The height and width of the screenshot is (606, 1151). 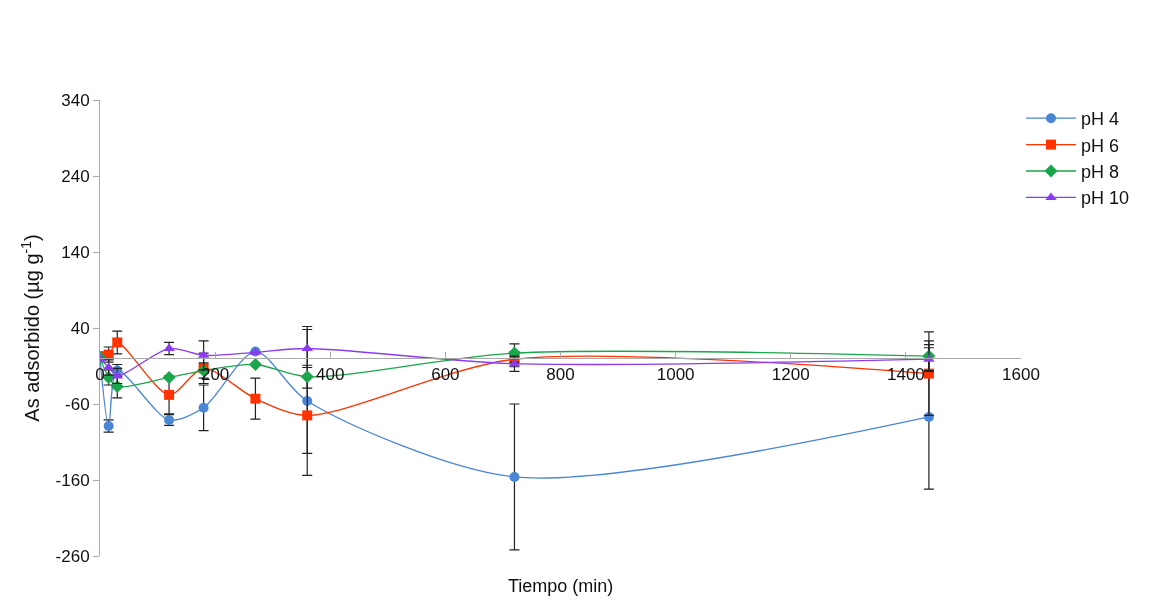 I want to click on legend-label: pH 6, so click(x=1100, y=145).